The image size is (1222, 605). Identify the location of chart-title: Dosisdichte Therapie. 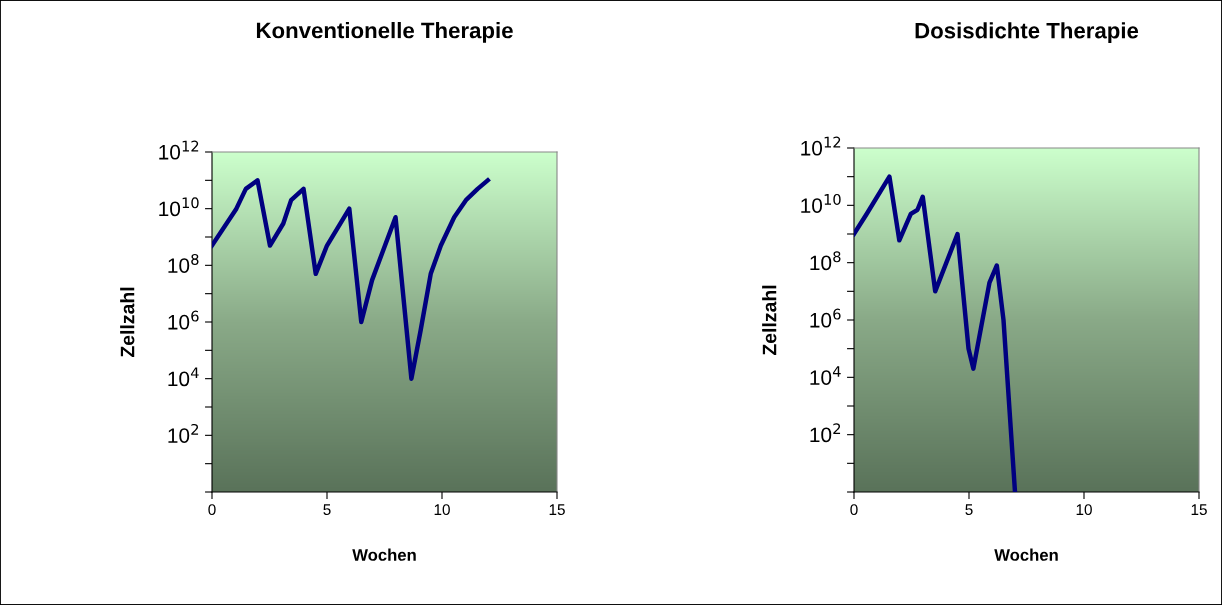
(1027, 32).